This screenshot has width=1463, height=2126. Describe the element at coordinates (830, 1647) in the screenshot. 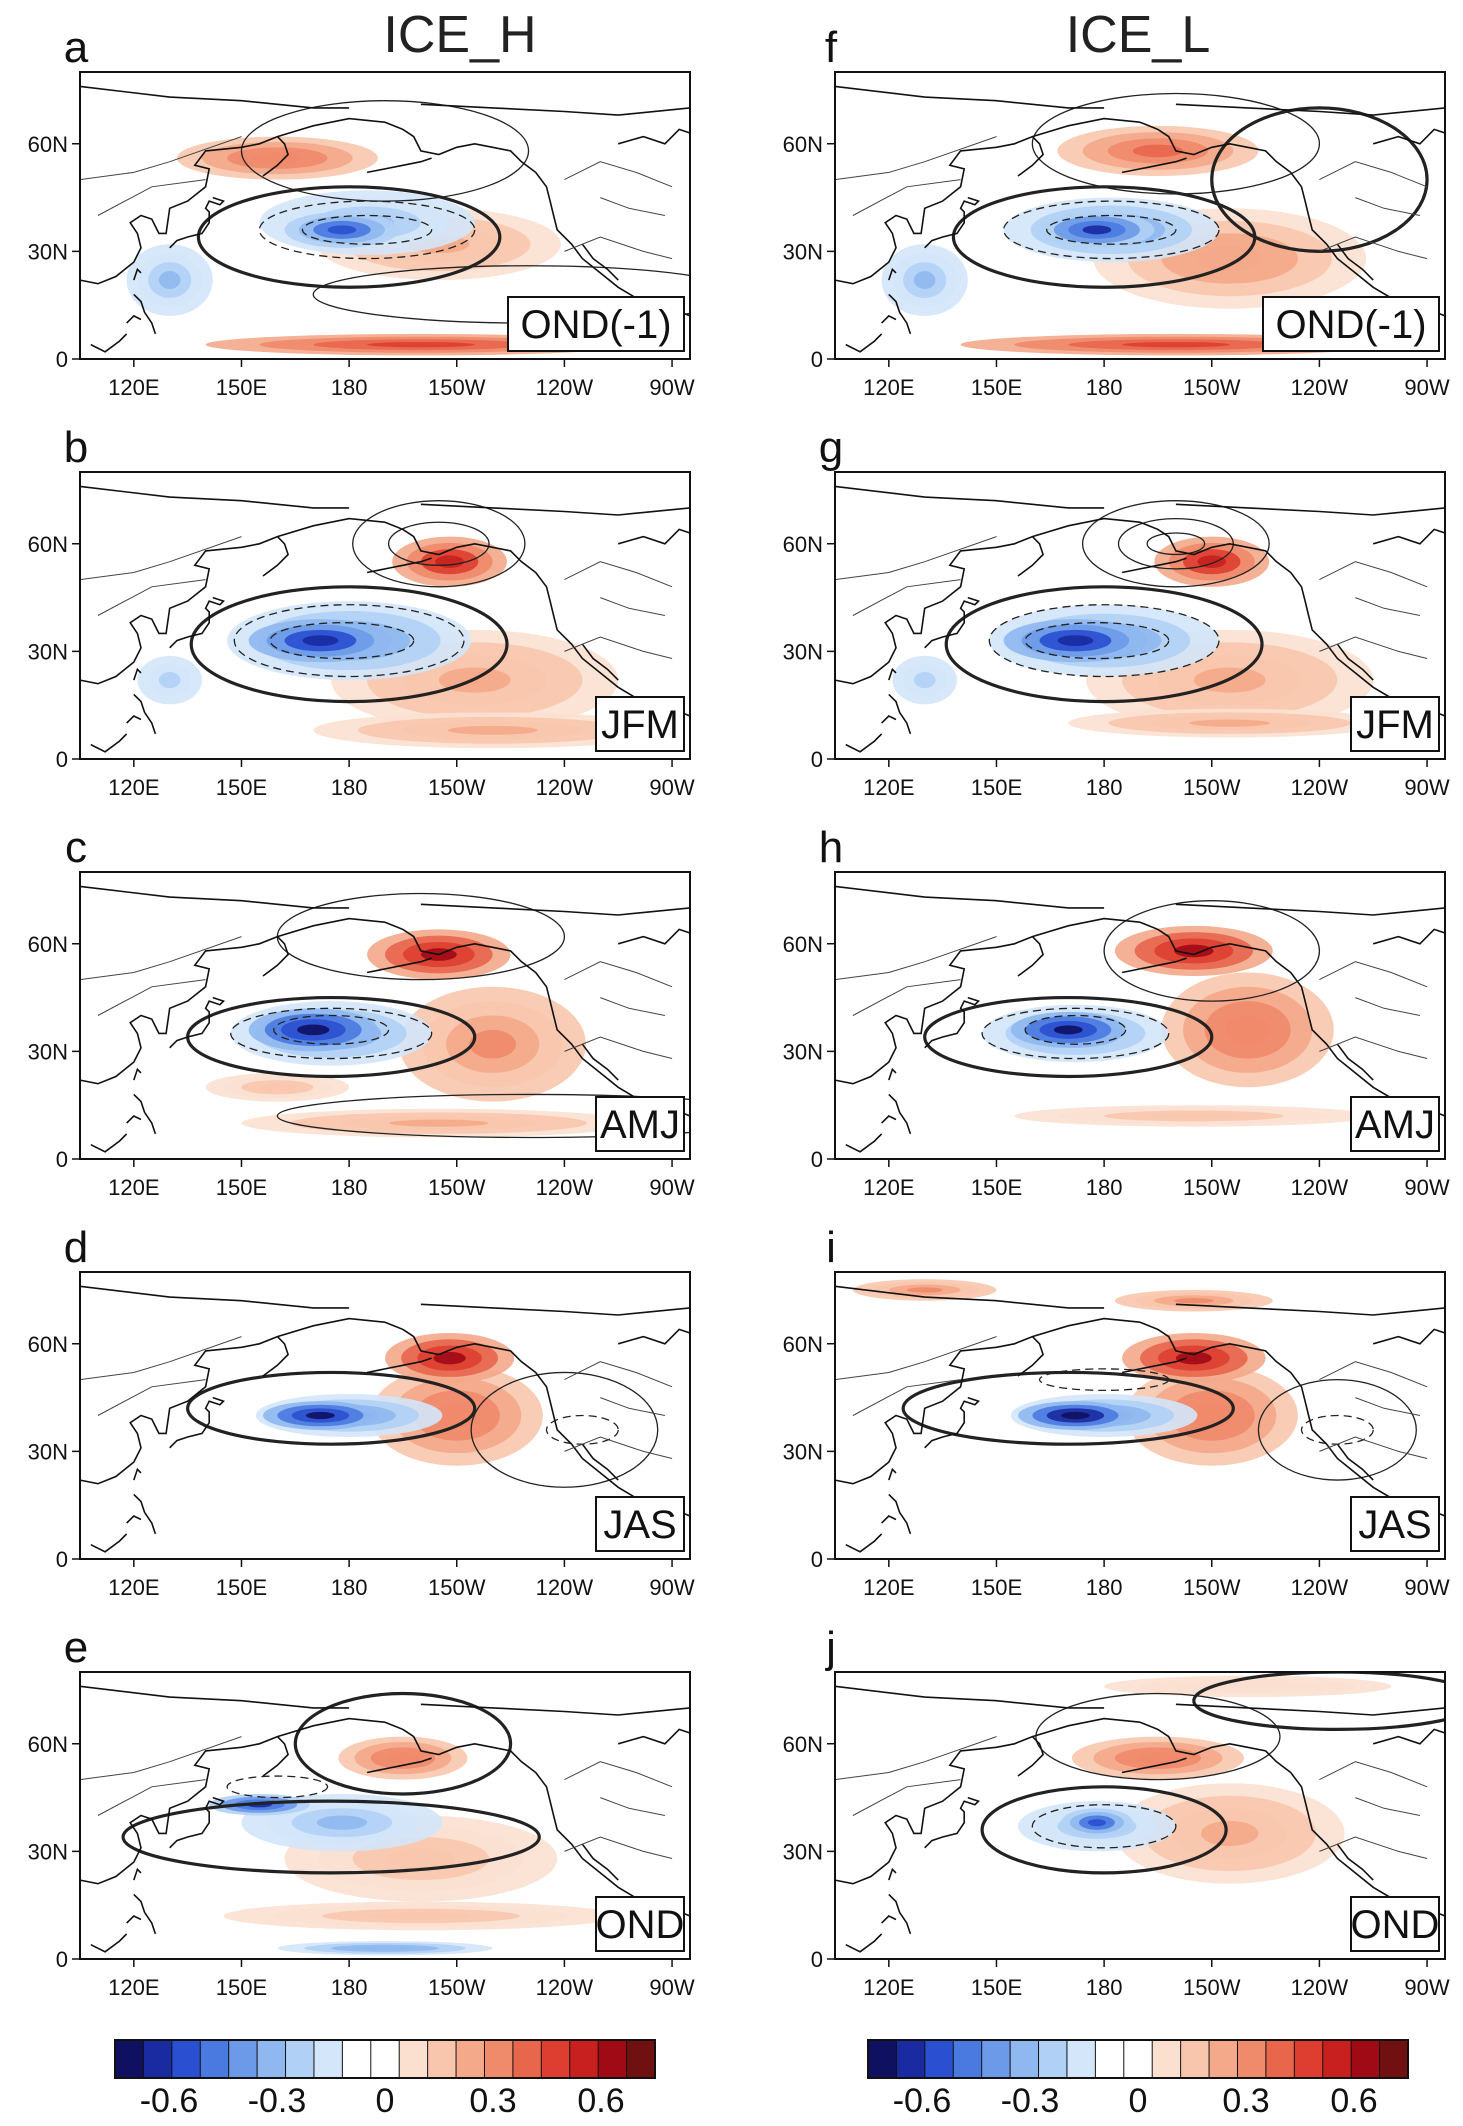

I see `panel-letter-j: j` at that location.